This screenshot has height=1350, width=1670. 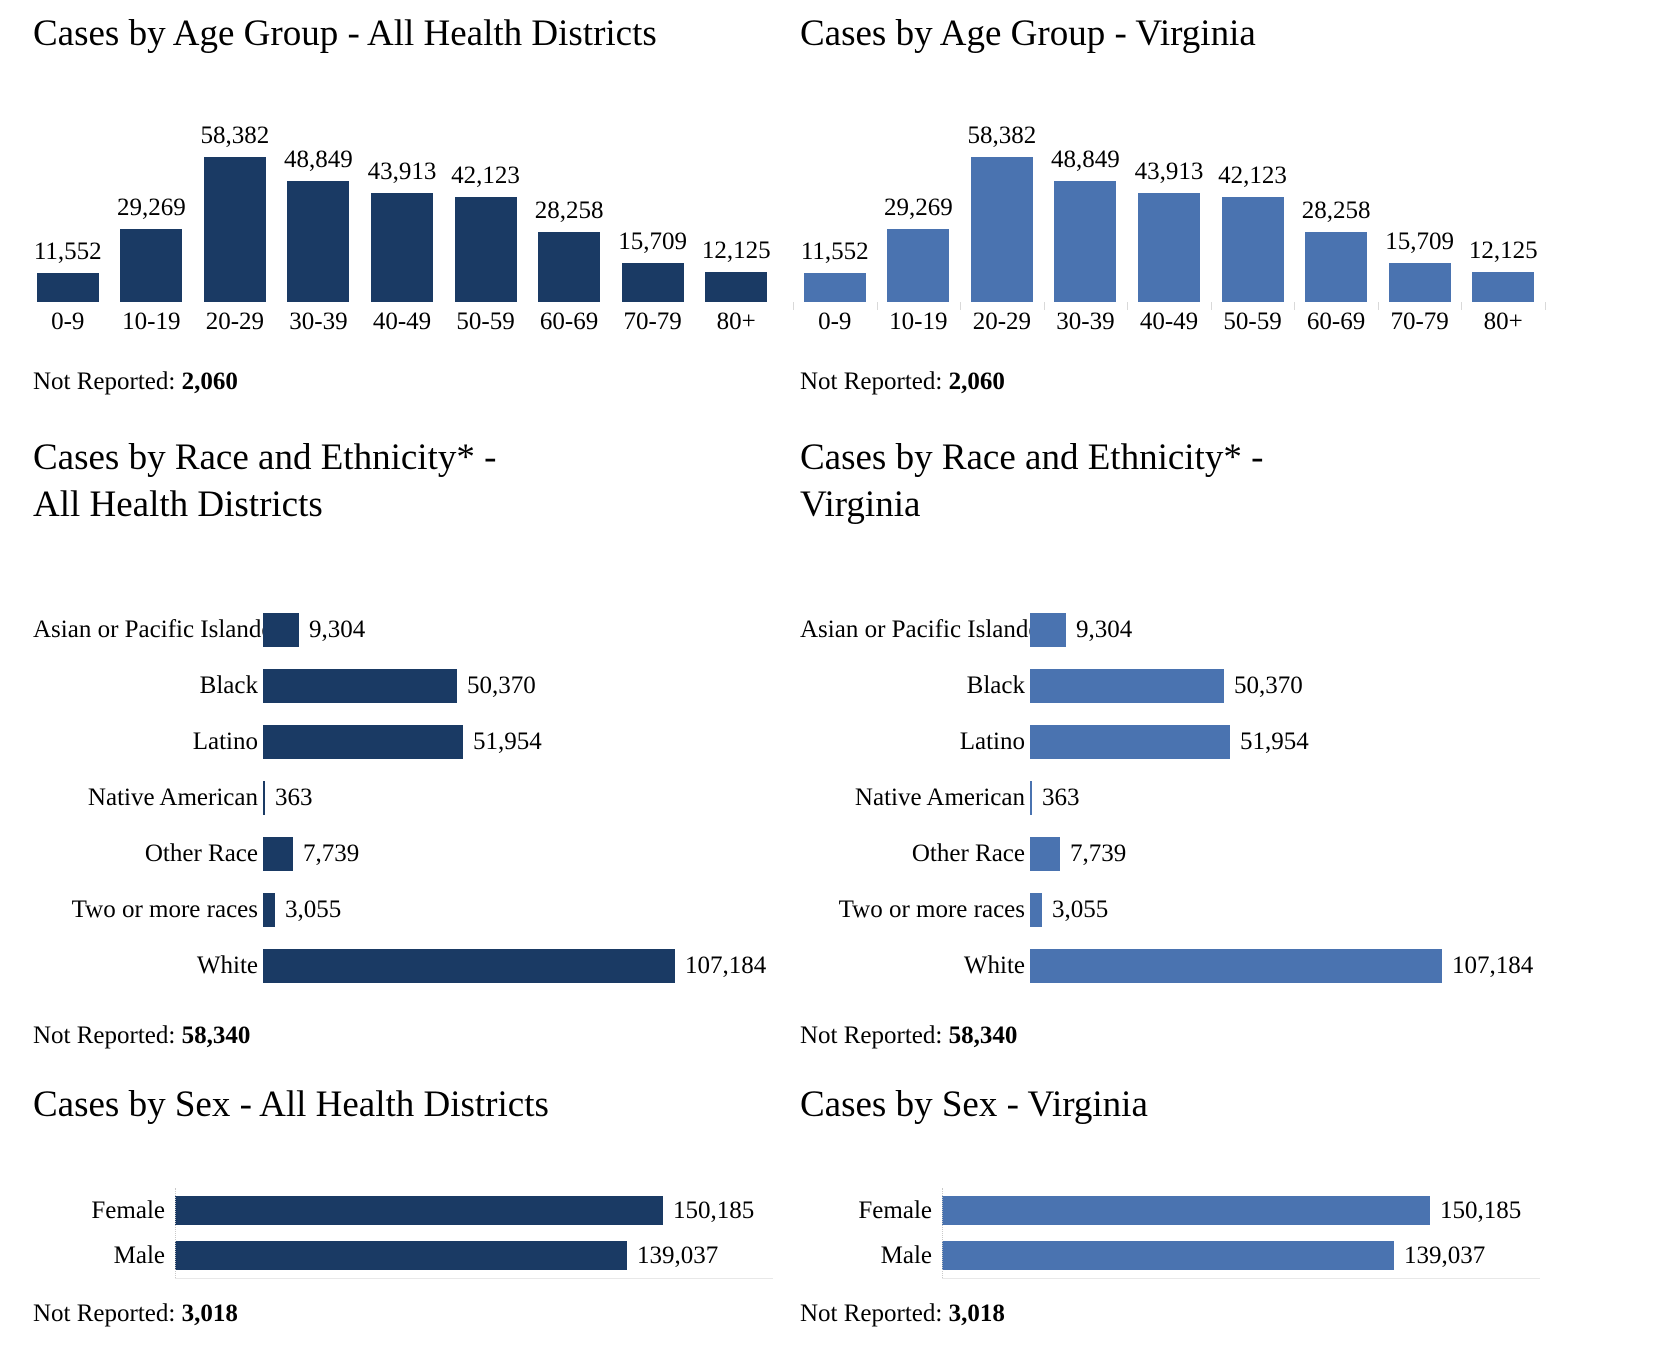 I want to click on row-female: Female 150,185, so click(x=405, y=1210).